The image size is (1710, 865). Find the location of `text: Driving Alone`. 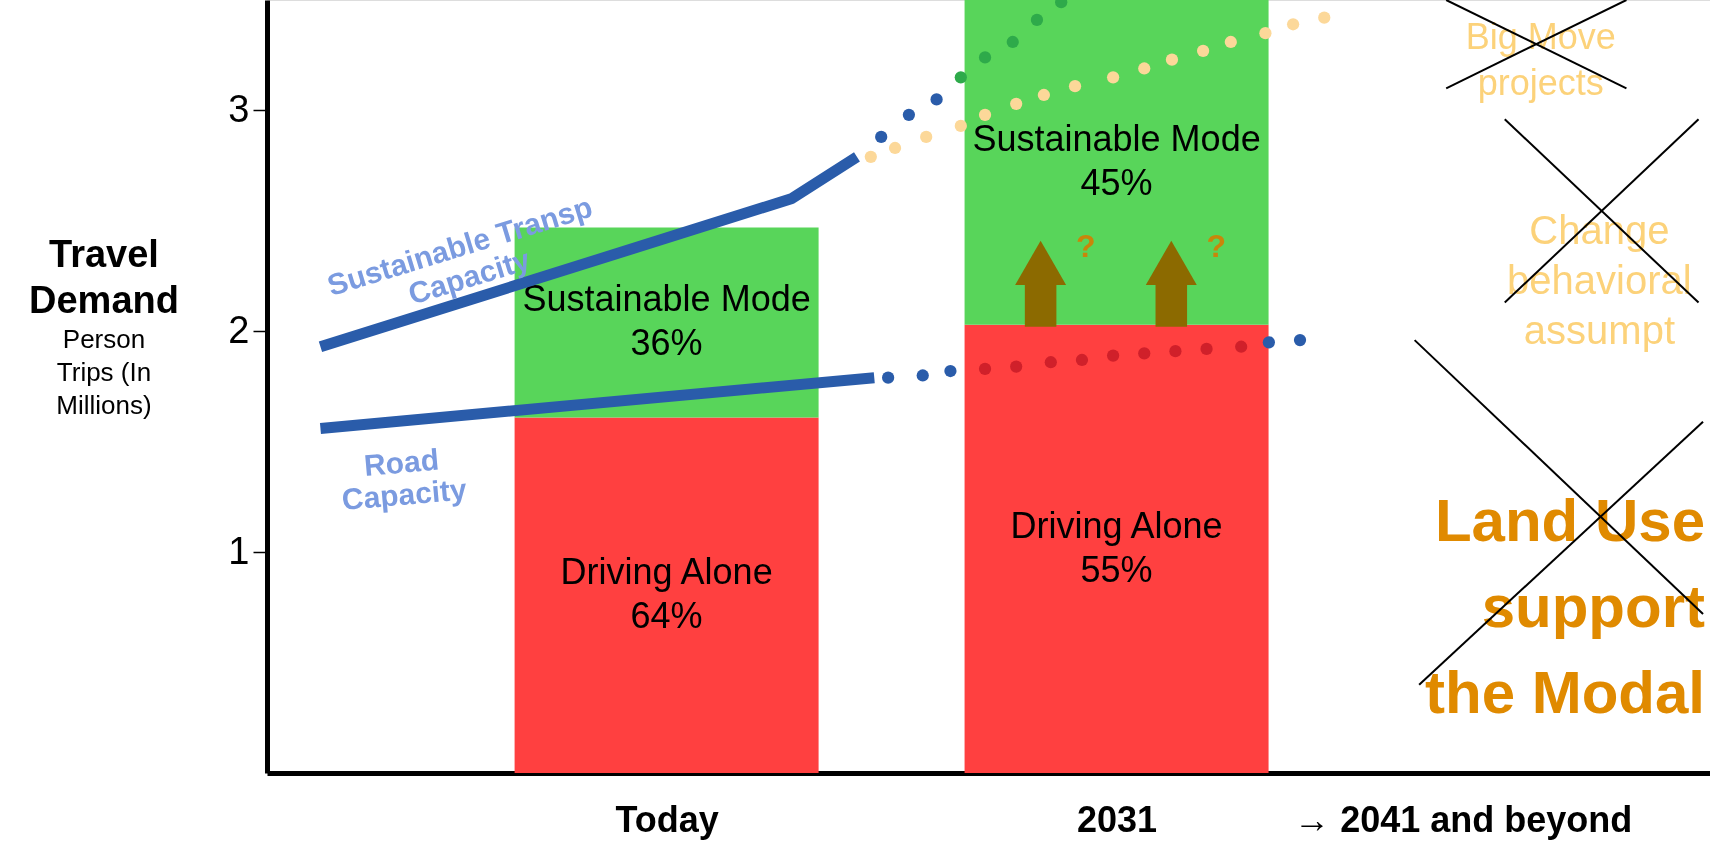

text: Driving Alone is located at coordinates (1116, 525).